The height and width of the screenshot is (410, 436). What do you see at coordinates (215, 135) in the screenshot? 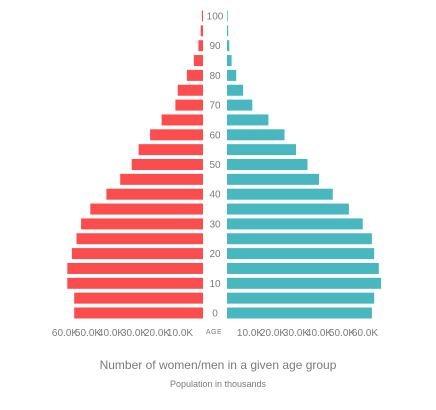
I see `age-tick-label: 60` at bounding box center [215, 135].